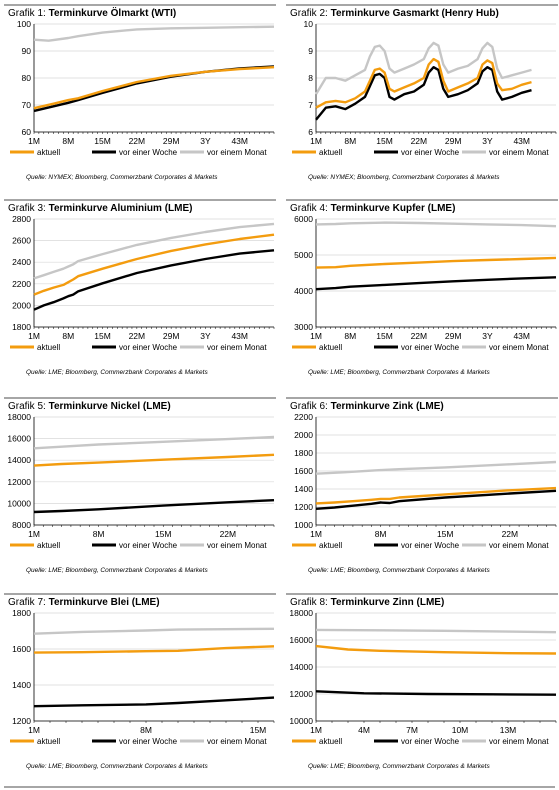  I want to click on x-tick-label: 13M, so click(508, 730).